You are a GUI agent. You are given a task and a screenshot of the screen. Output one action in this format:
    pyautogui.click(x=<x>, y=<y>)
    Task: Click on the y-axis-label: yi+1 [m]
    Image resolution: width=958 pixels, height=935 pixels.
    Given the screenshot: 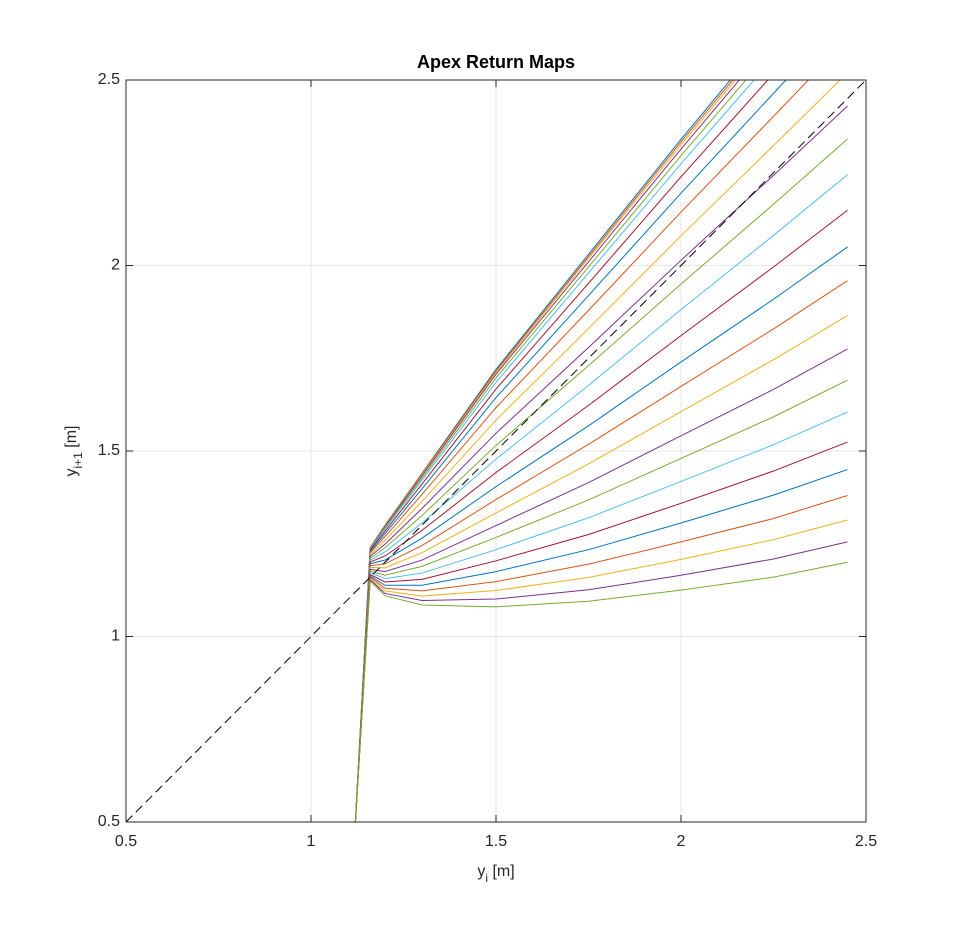 What is the action you would take?
    pyautogui.click(x=74, y=450)
    